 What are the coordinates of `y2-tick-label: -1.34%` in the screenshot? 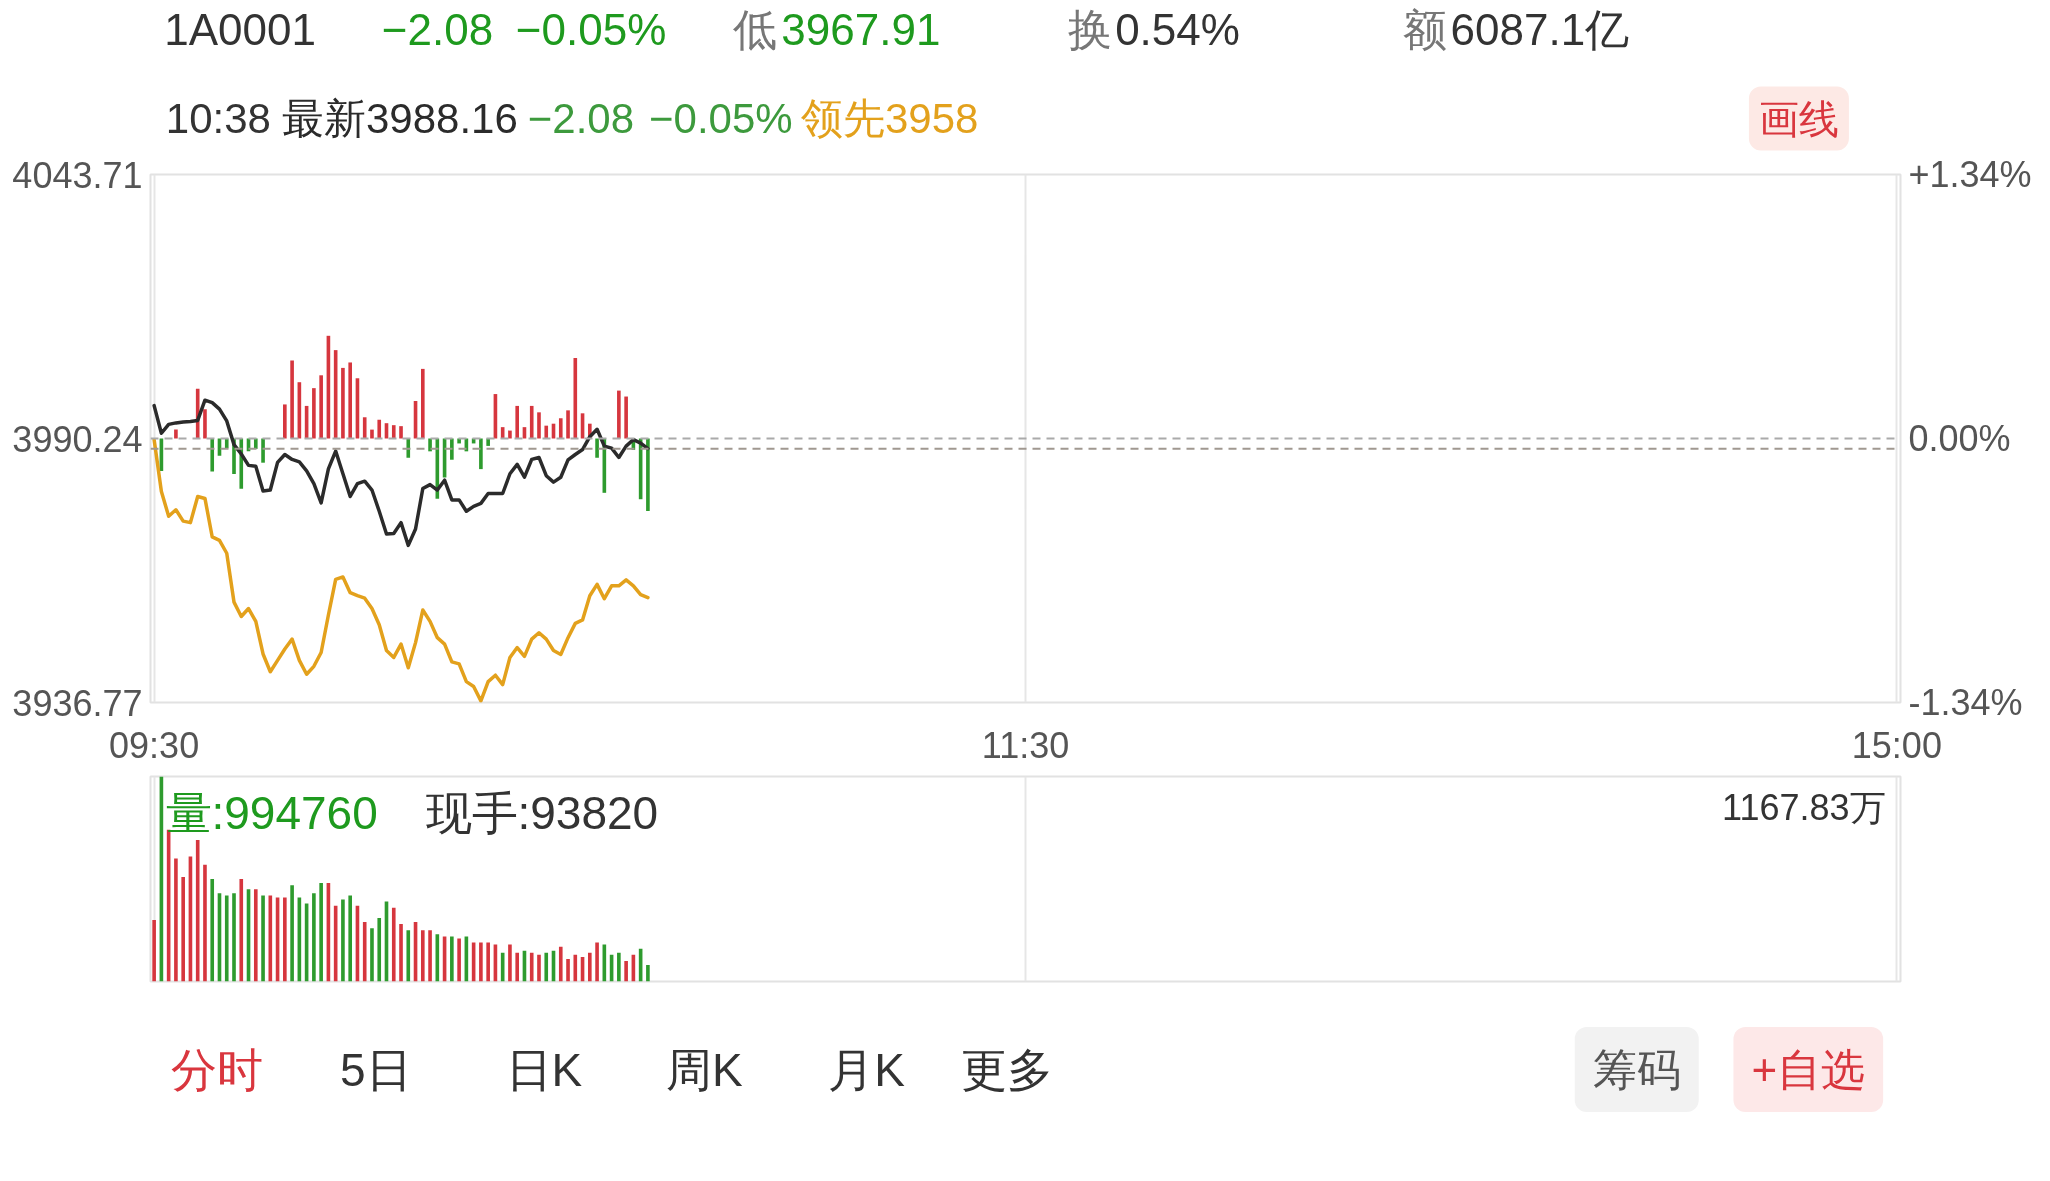 It's located at (1965, 702).